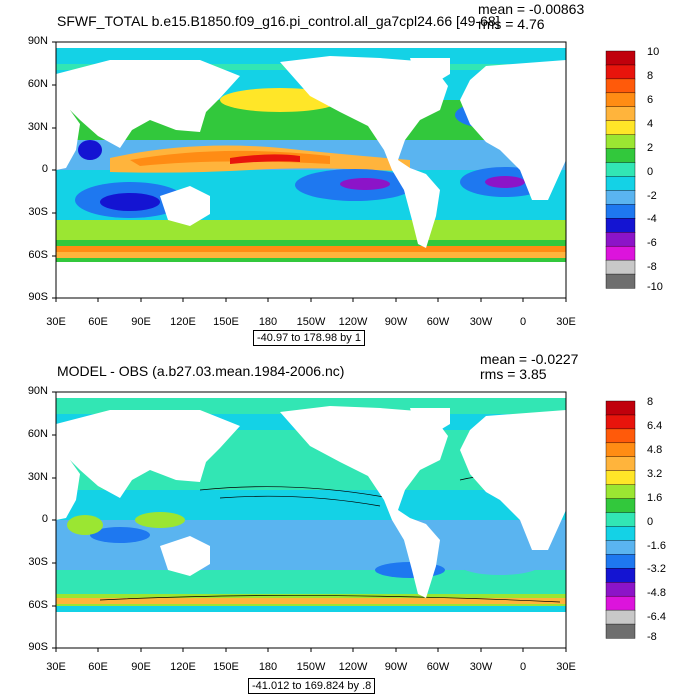 The width and height of the screenshot is (700, 700). Describe the element at coordinates (201, 371) in the screenshot. I see `panel-title: MODEL - OBS (a.b27.03.mean.1984-2006.nc)` at that location.